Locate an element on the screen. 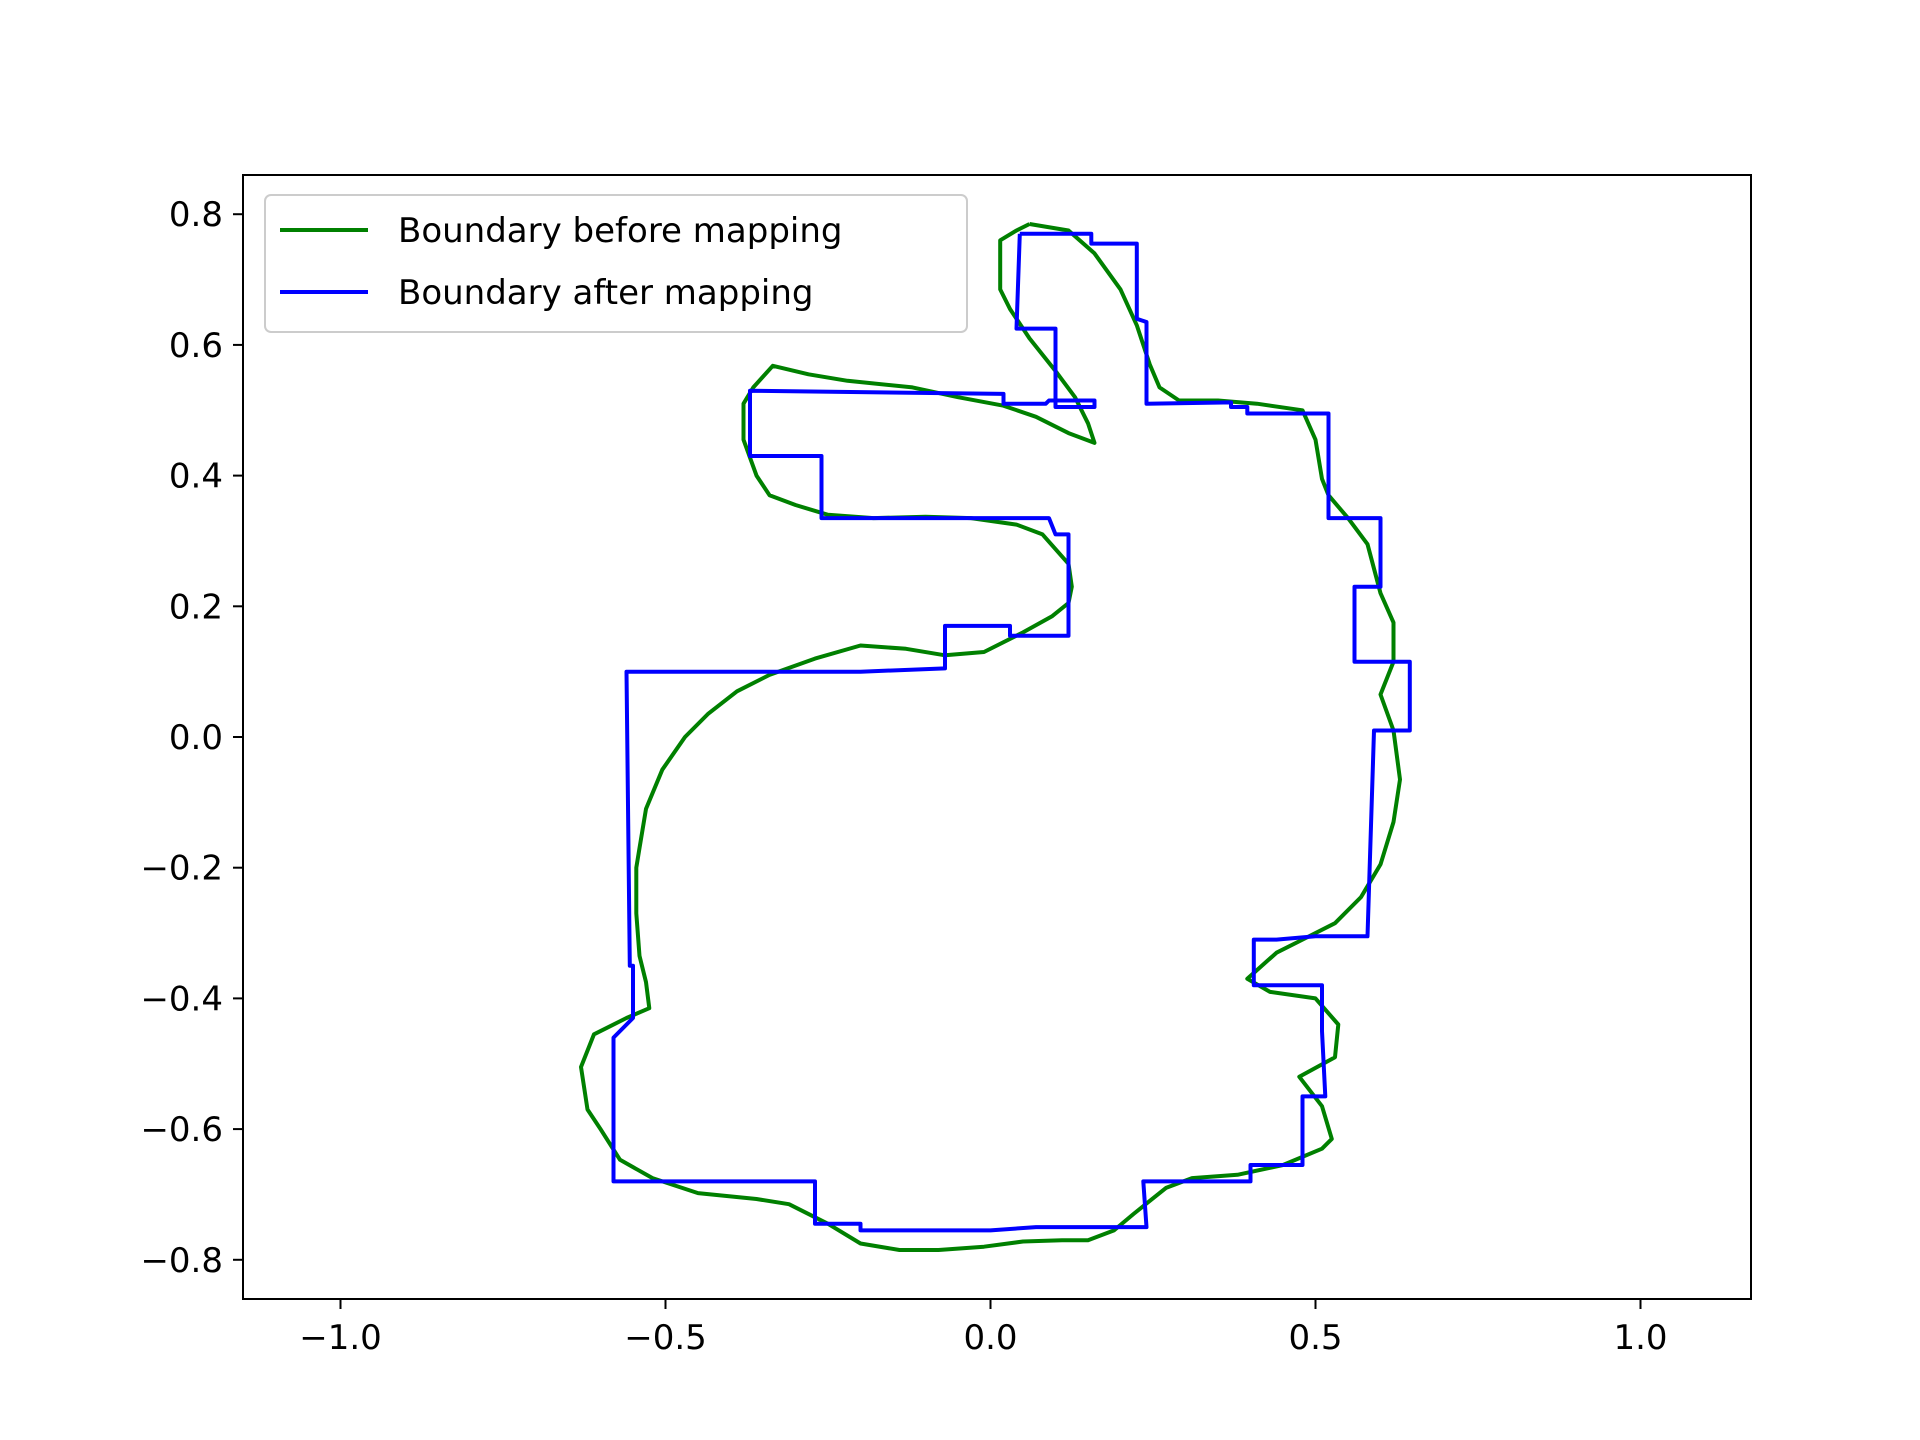 This screenshot has width=1920, height=1440. y-tick-label: −0.6 is located at coordinates (181, 1130).